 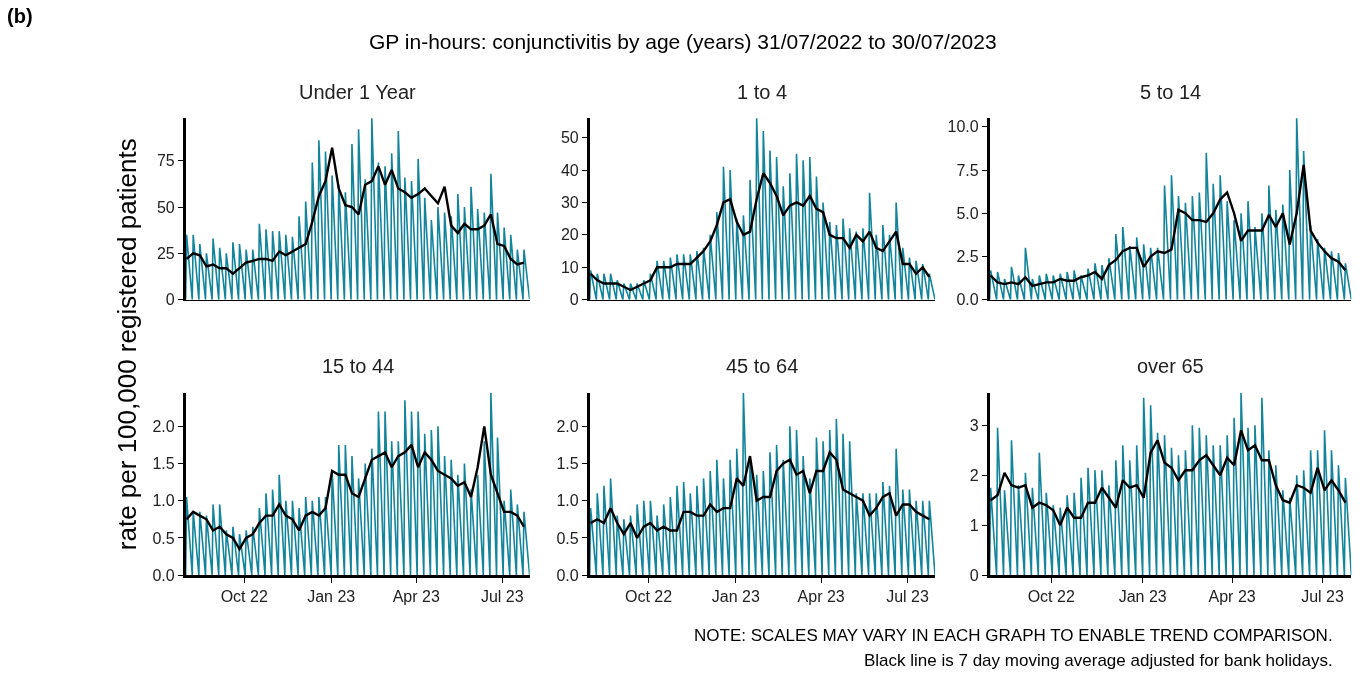 I want to click on chart-title: 45 to 64, so click(x=762, y=366).